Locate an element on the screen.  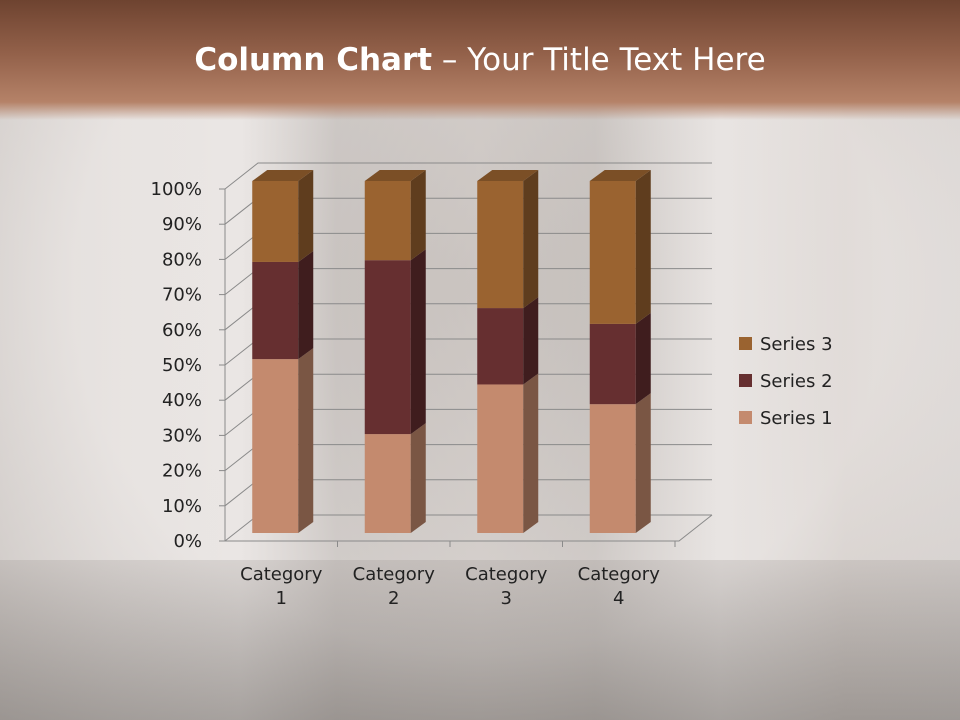
floor-edge is located at coordinates (469, 528).